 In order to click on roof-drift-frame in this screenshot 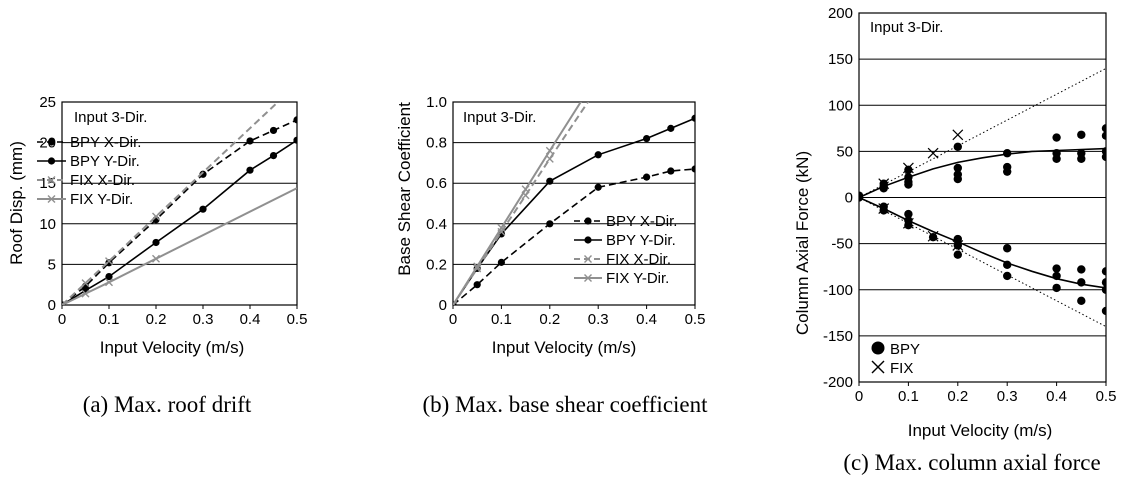, I will do `click(179, 203)`.